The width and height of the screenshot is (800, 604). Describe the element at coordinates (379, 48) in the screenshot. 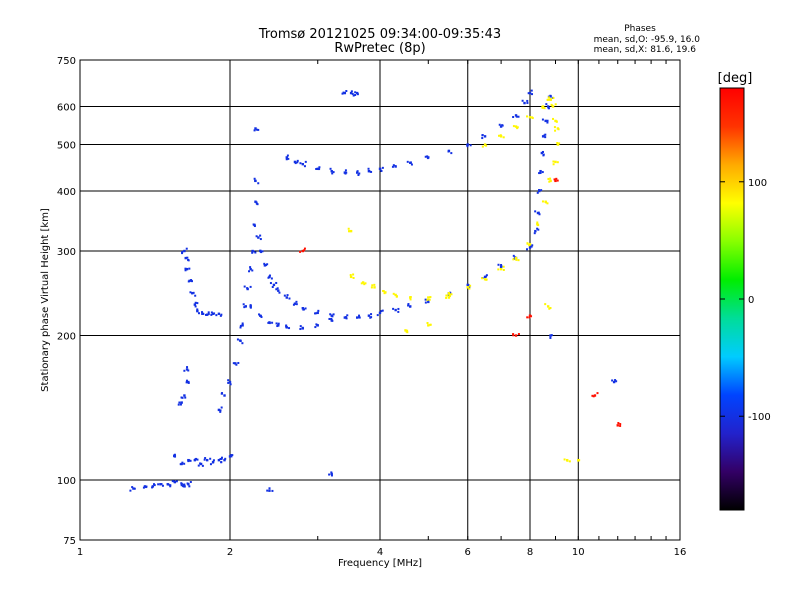

I see `chart-subtitle: RwPretec (8p)` at that location.